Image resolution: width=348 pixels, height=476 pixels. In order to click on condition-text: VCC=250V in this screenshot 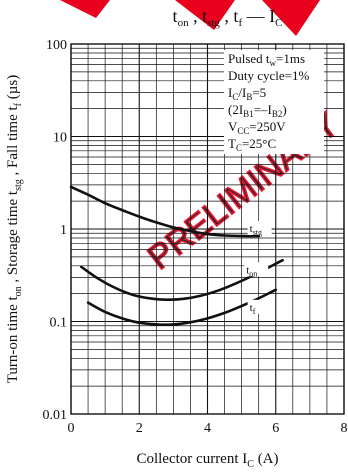, I will do `click(257, 127)`.